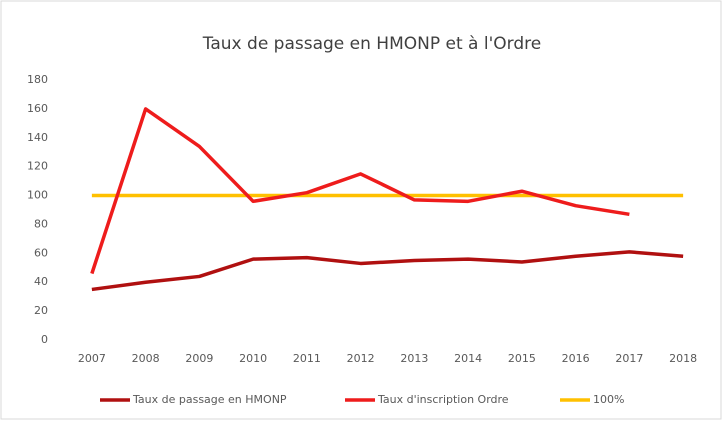  What do you see at coordinates (387, 271) in the screenshot?
I see `series-line` at bounding box center [387, 271].